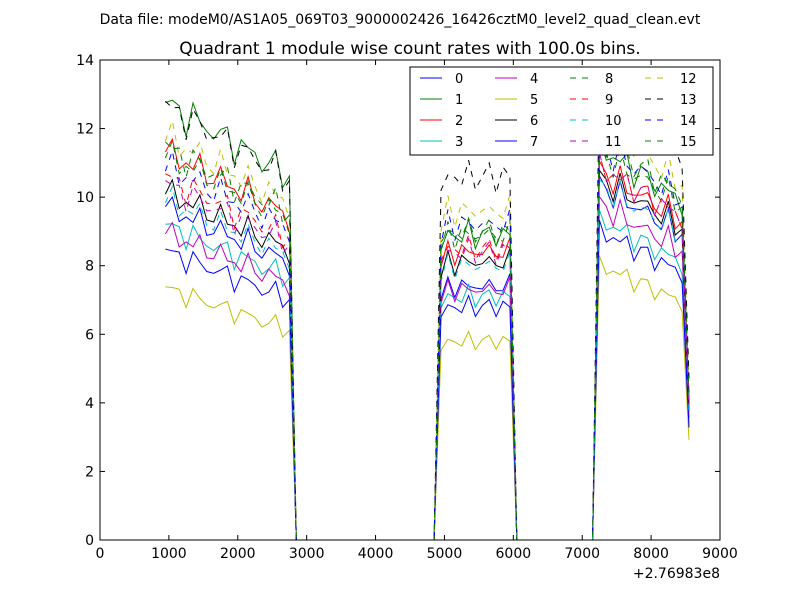 The height and width of the screenshot is (600, 800). I want to click on legend-label: 1, so click(459, 100).